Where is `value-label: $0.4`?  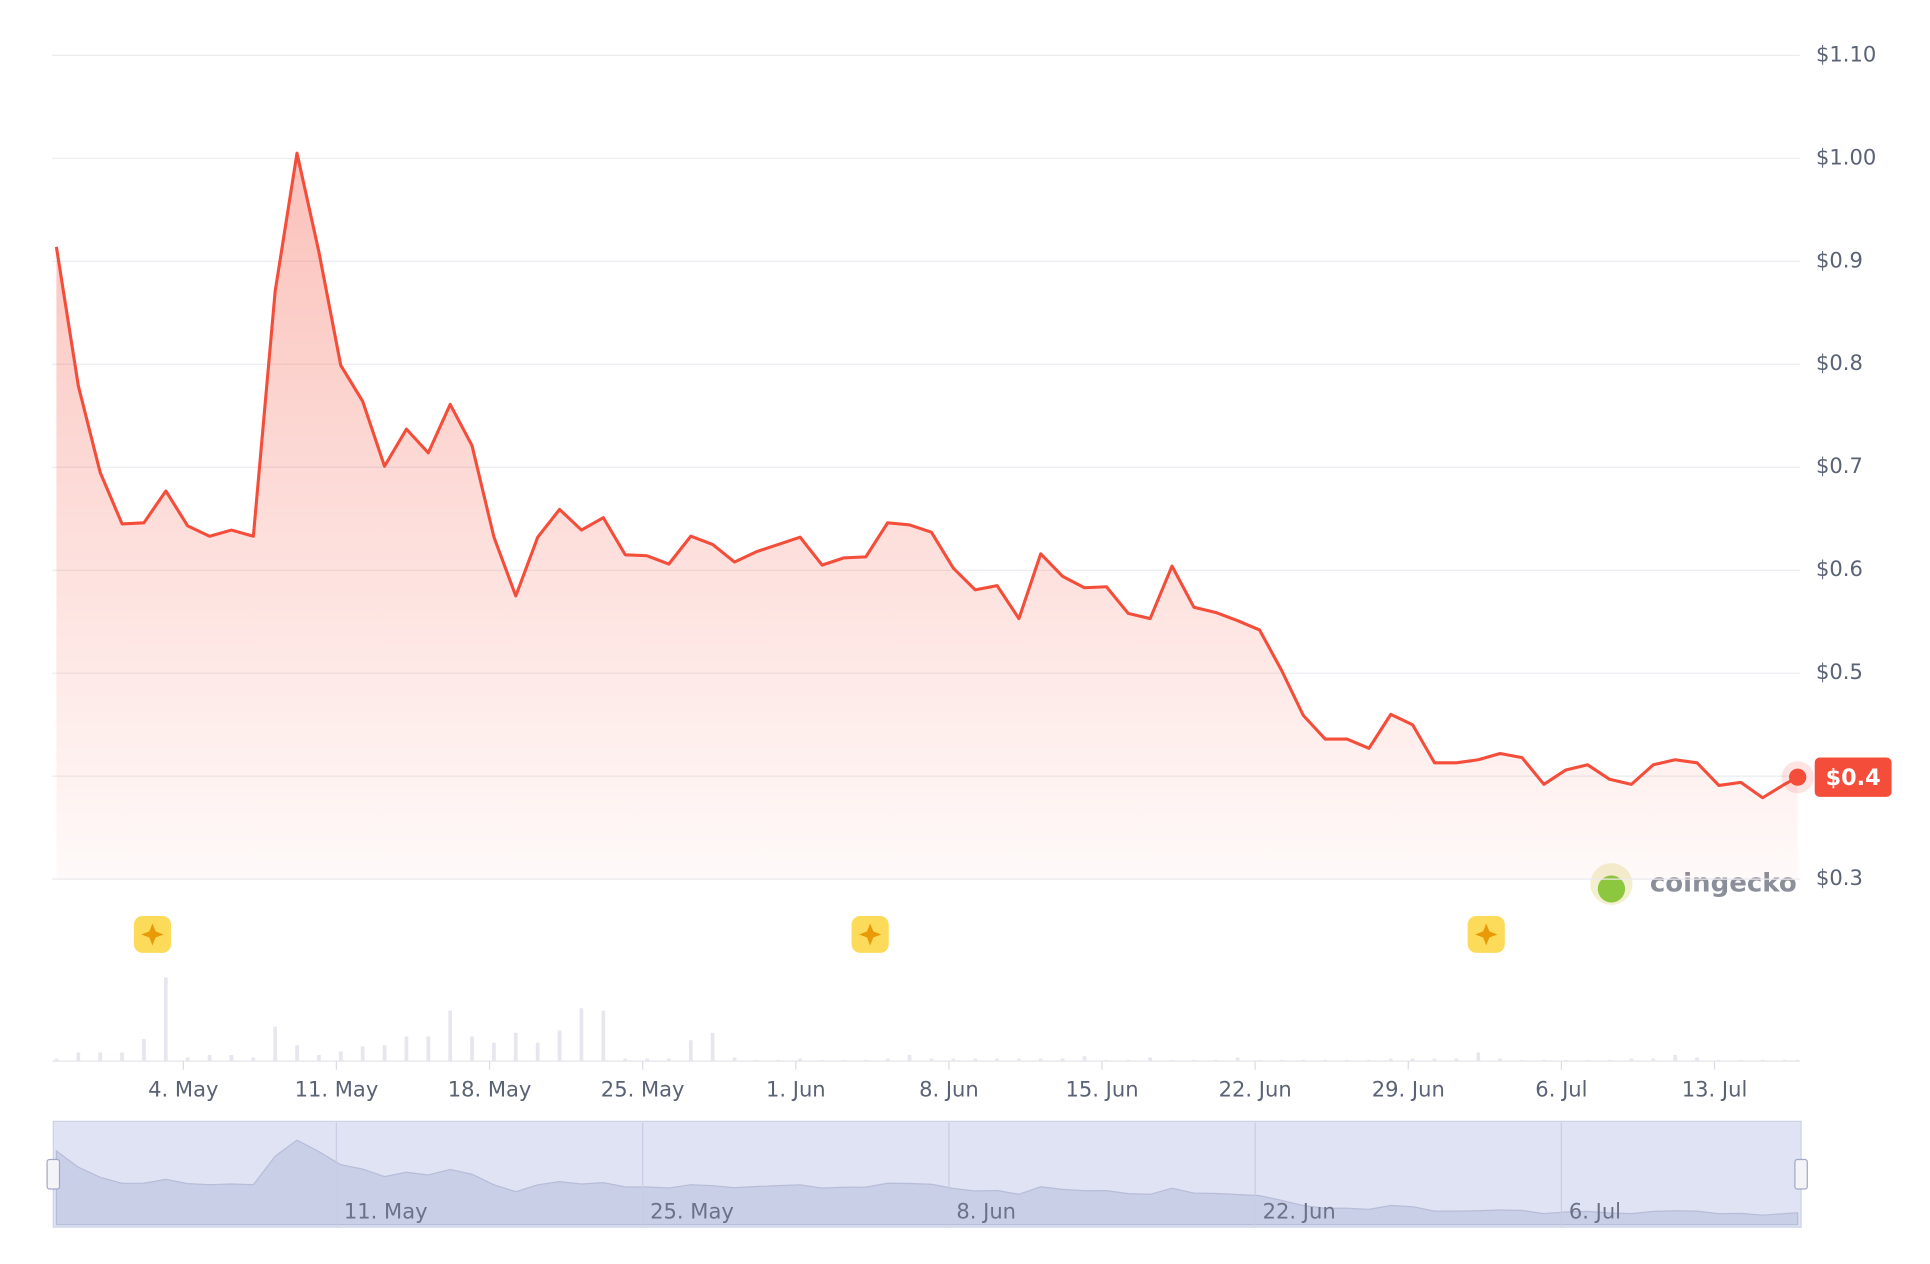 value-label: $0.4 is located at coordinates (1853, 778).